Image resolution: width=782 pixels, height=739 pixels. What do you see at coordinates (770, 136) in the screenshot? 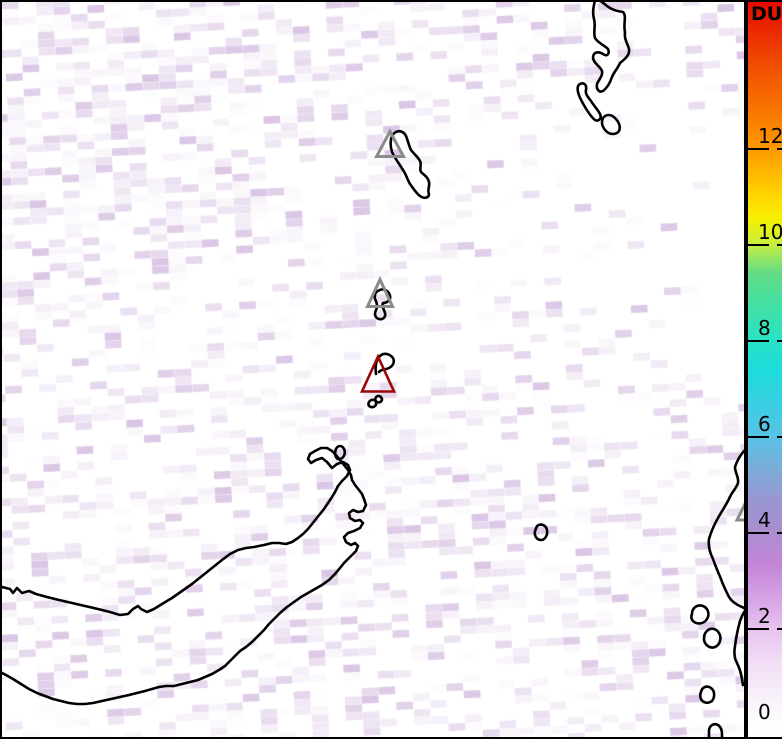
I see `colorbar-ticklabel-12: 12` at bounding box center [770, 136].